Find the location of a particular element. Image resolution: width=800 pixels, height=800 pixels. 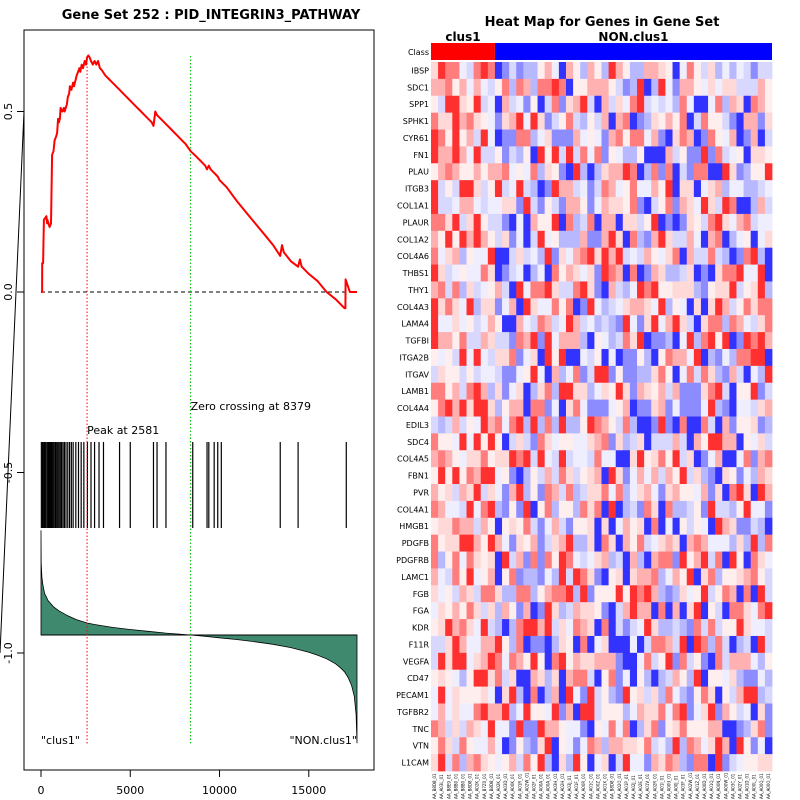

sample-label: AA_A02E_01 is located at coordinates (640, 786).